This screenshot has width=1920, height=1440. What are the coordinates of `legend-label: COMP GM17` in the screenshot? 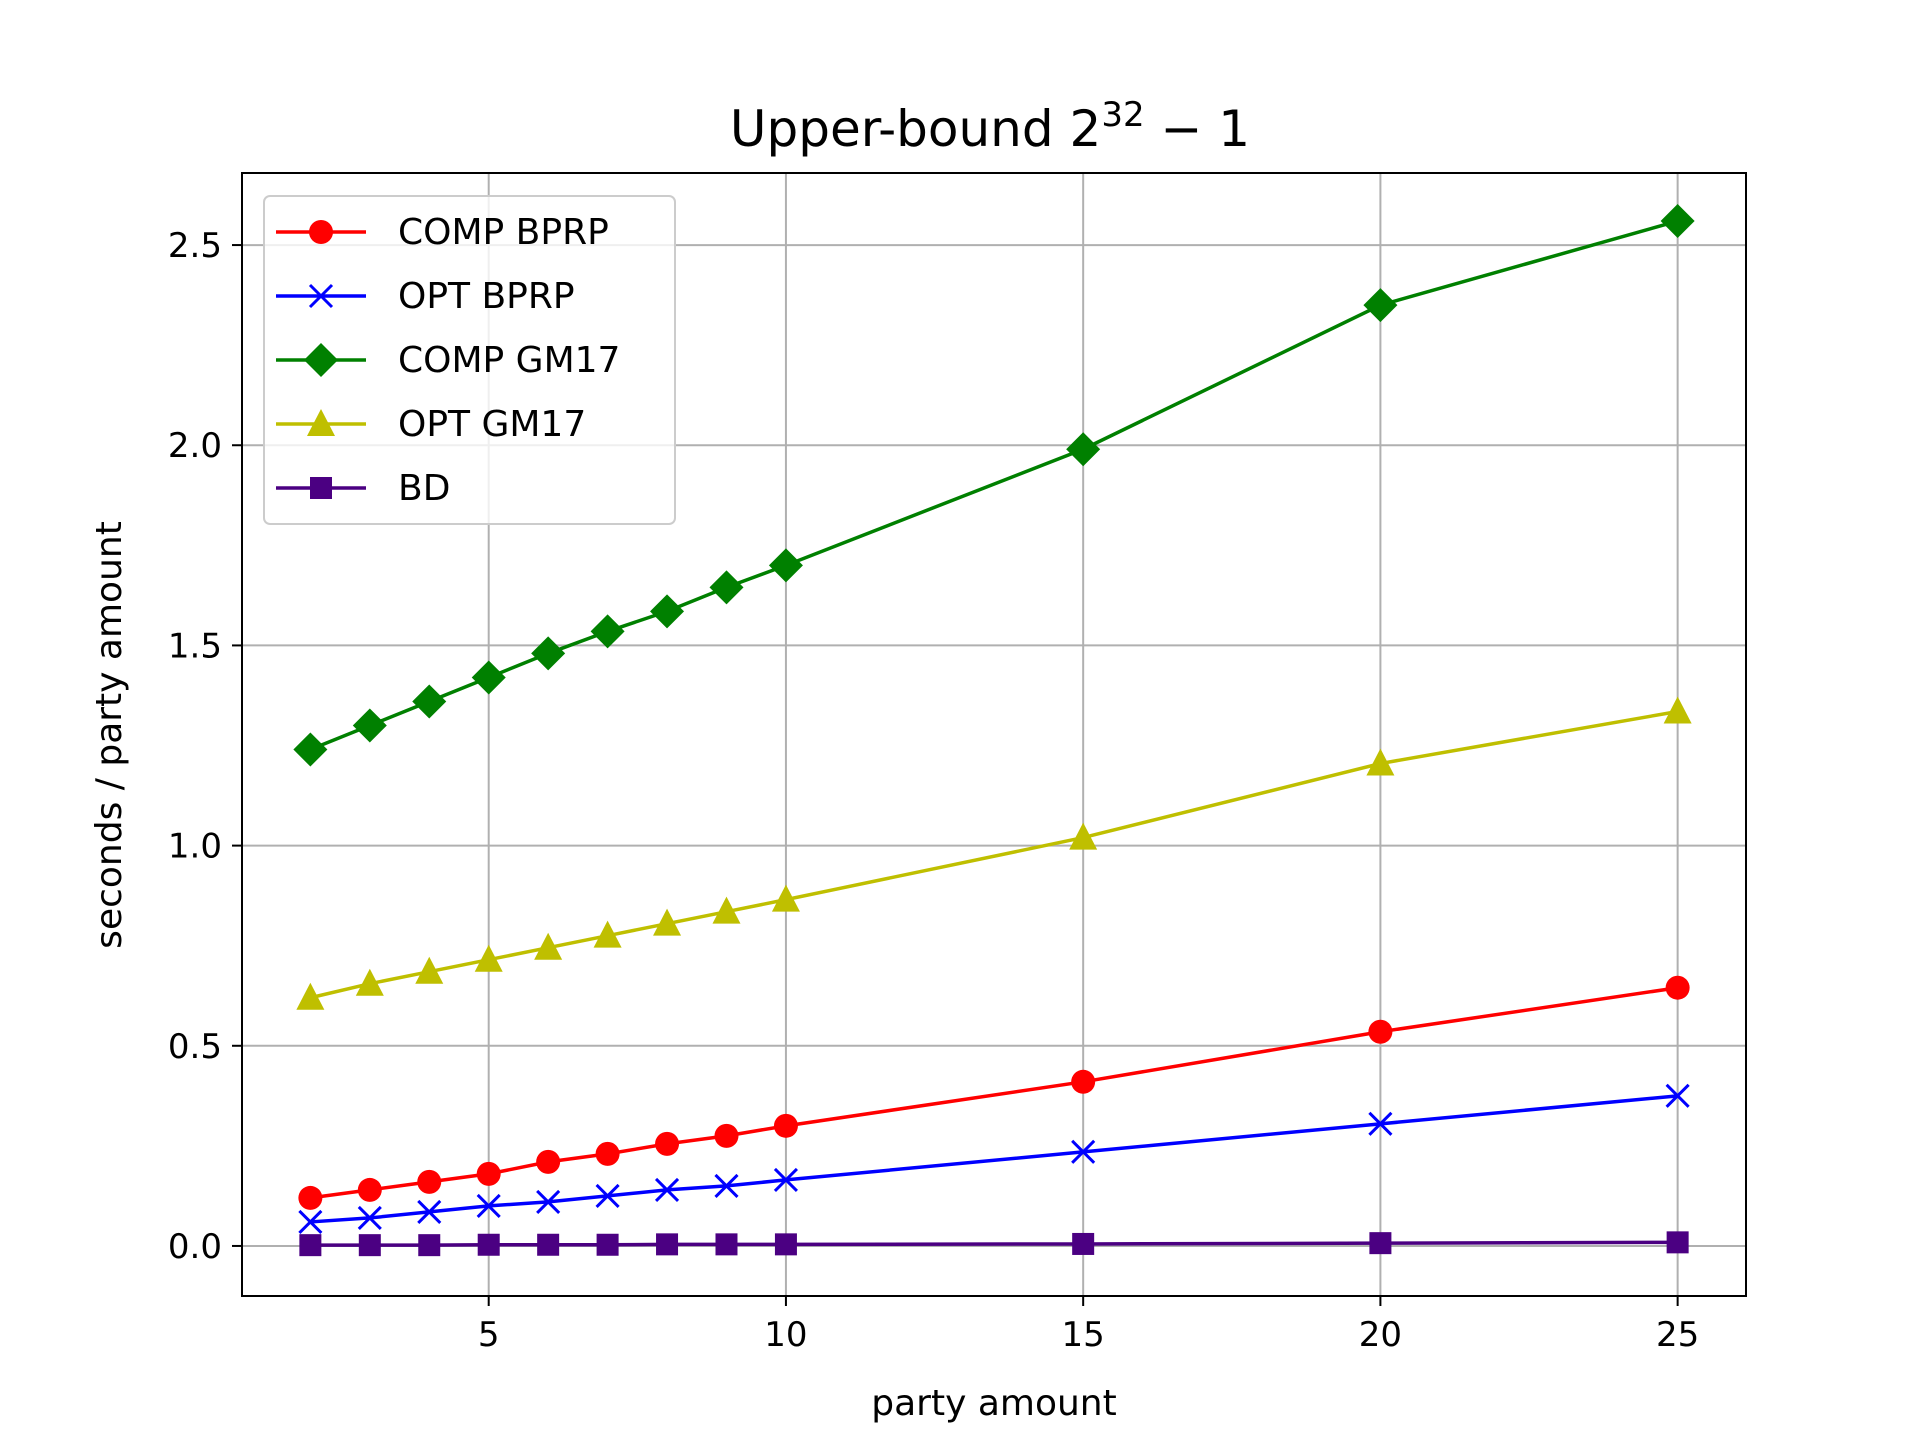 It's located at (509, 360).